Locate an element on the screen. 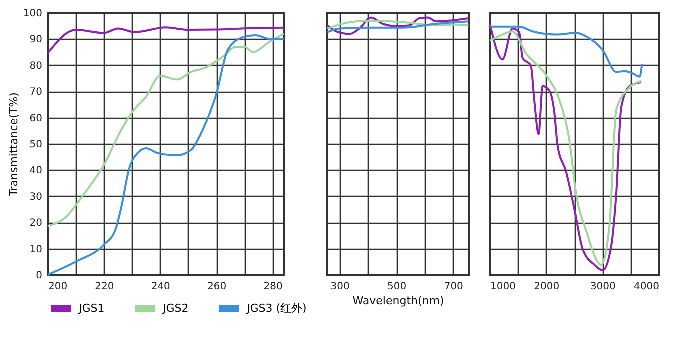 This screenshot has height=339, width=690. y-tick-label: 60 is located at coordinates (36, 118).